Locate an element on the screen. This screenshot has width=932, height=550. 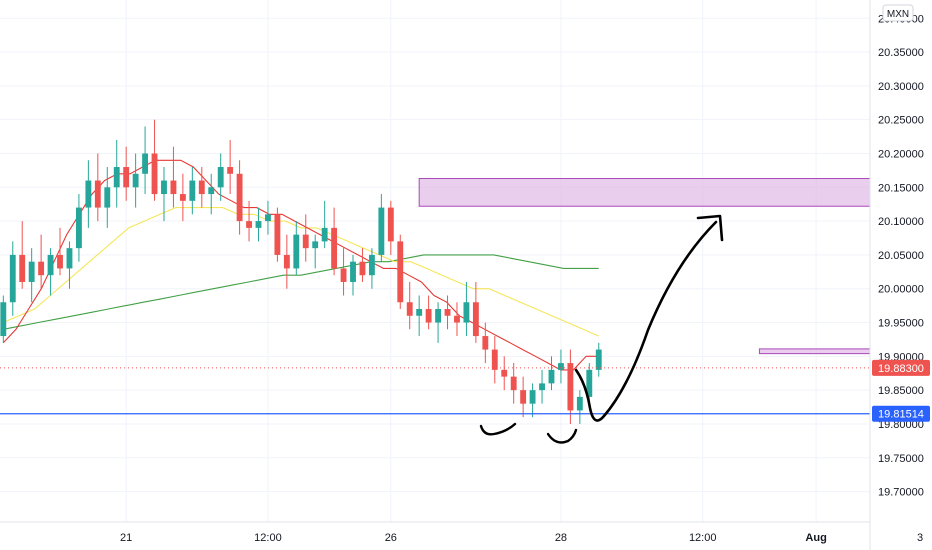
currency-badge-box is located at coordinates (898, 13).